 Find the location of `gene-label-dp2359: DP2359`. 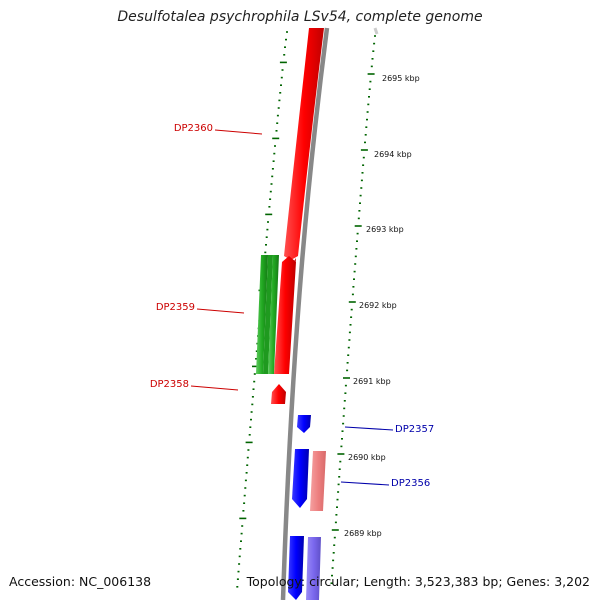

gene-label-dp2359: DP2359 is located at coordinates (175, 307).